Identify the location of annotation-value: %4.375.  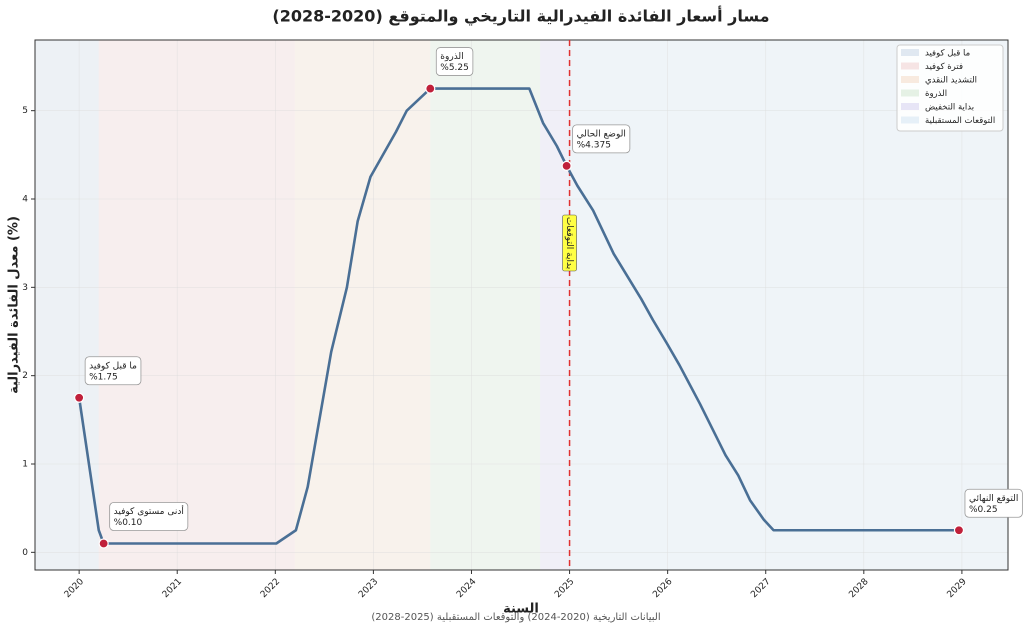
(594, 145).